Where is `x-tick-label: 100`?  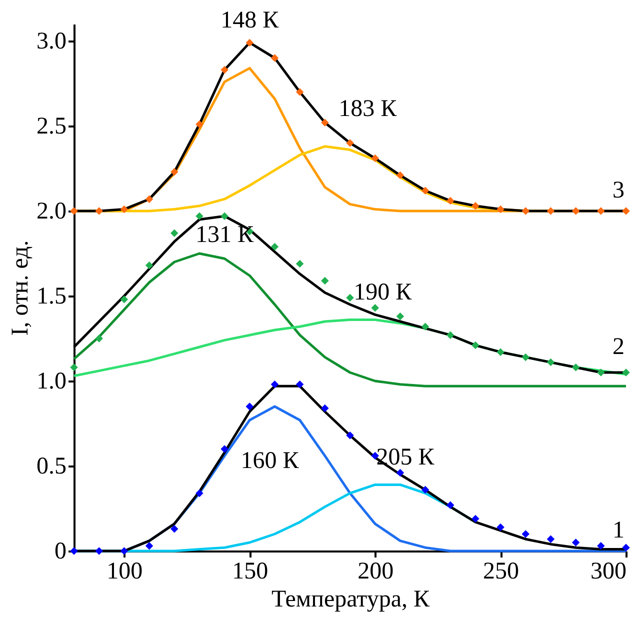
x-tick-label: 100 is located at coordinates (124, 571).